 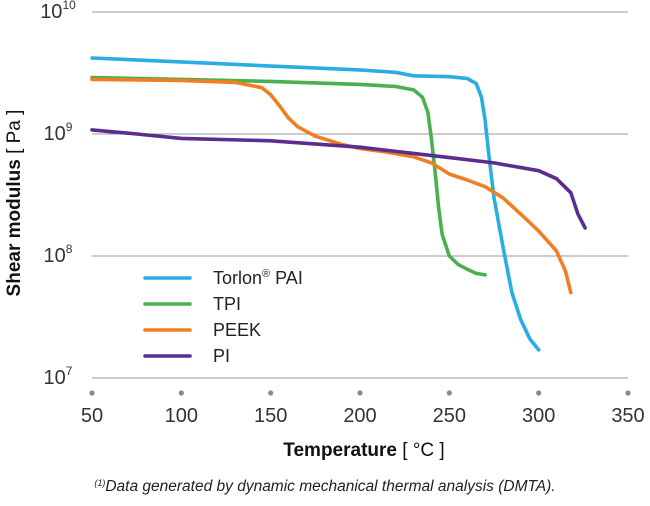 What do you see at coordinates (100, 483) in the screenshot?
I see `footnote-superscript: (1)` at bounding box center [100, 483].